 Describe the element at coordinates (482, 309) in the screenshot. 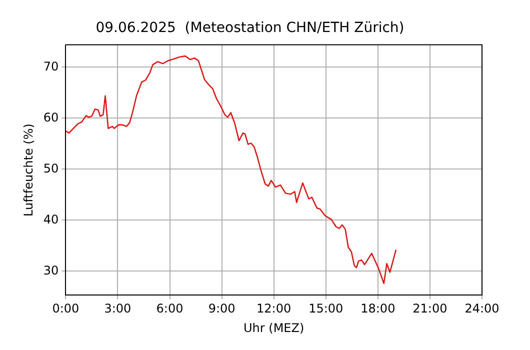

I see `x-tick-label: 24:00` at that location.